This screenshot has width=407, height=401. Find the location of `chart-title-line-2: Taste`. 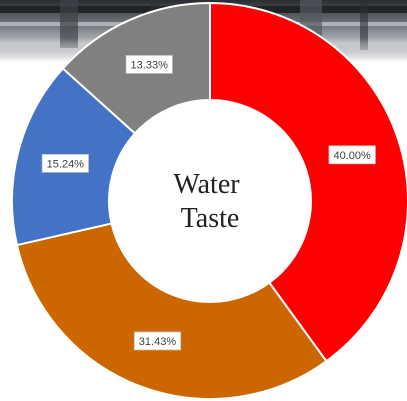

chart-title-line-2: Taste is located at coordinates (210, 218).